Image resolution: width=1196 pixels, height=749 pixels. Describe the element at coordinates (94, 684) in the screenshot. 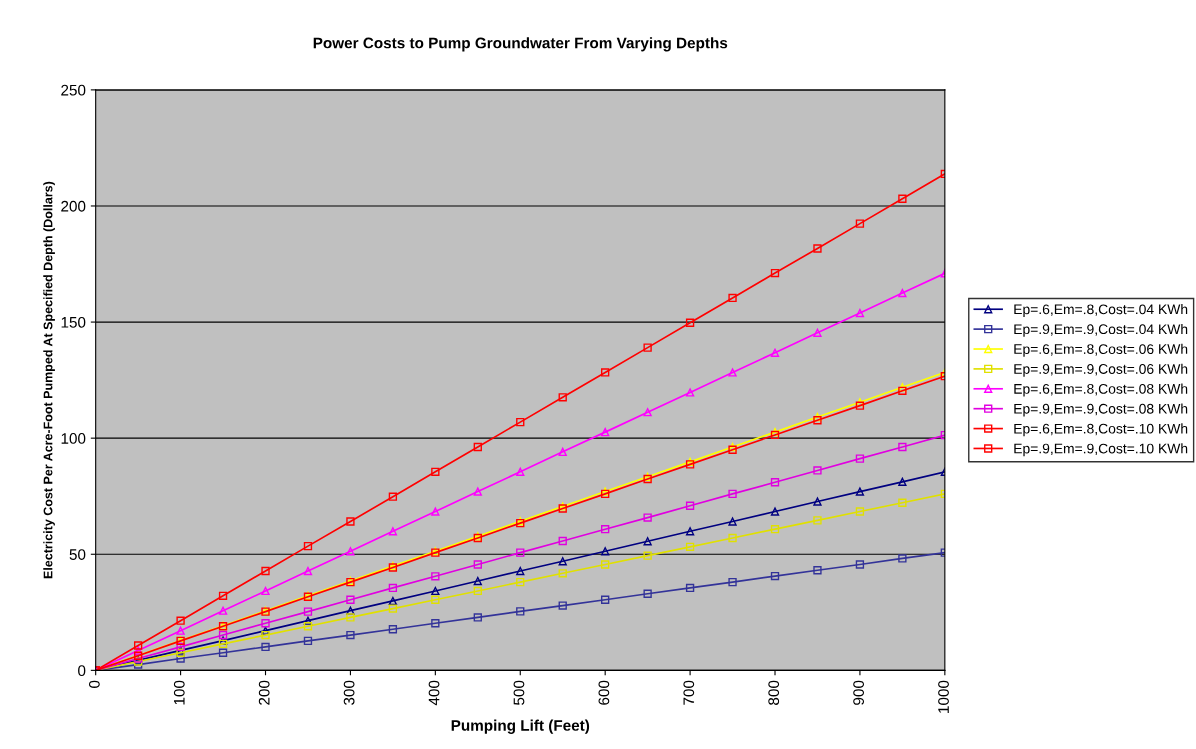

I see `x-tick-label: 0` at that location.